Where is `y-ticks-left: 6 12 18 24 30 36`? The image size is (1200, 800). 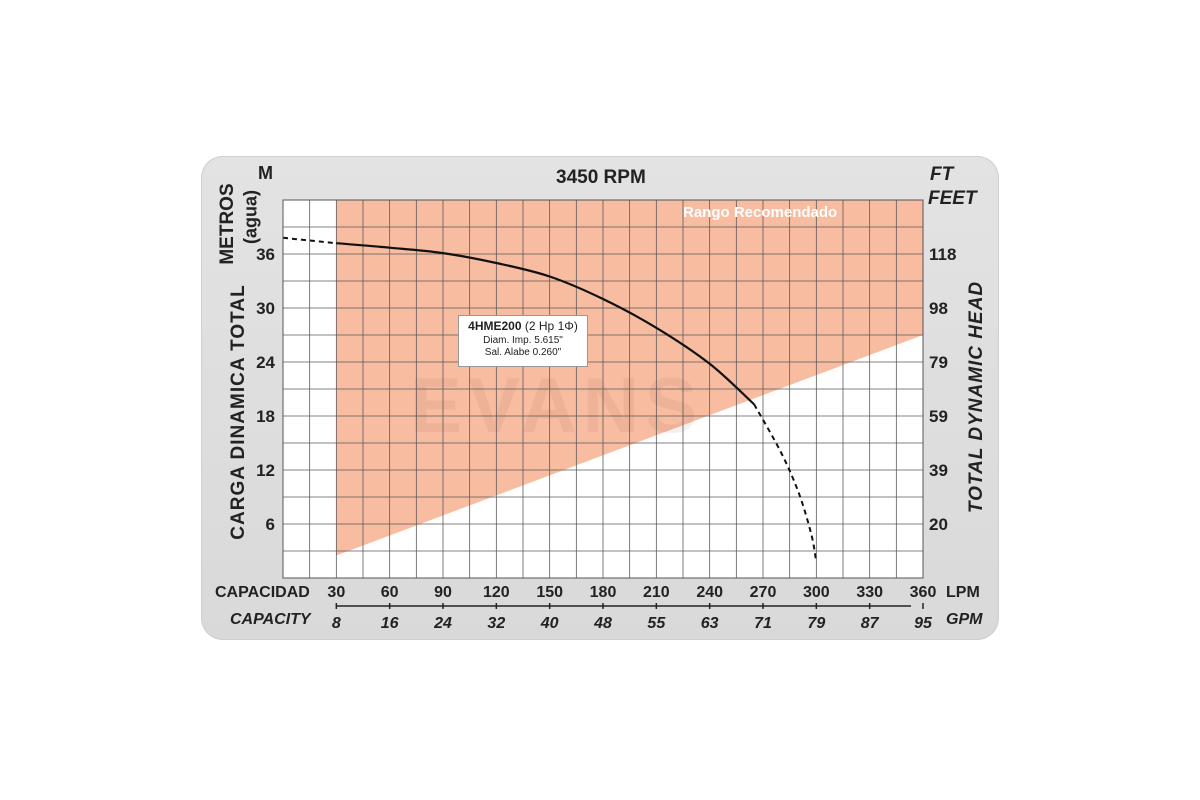 y-ticks-left: 6 12 18 24 30 36 is located at coordinates (265, 389).